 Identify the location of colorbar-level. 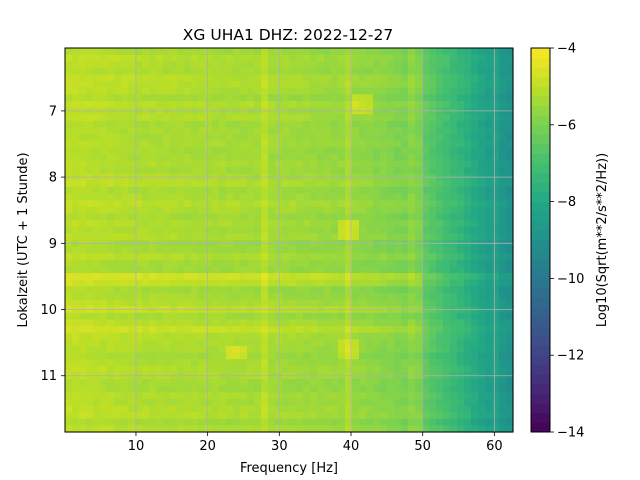
(540, 369).